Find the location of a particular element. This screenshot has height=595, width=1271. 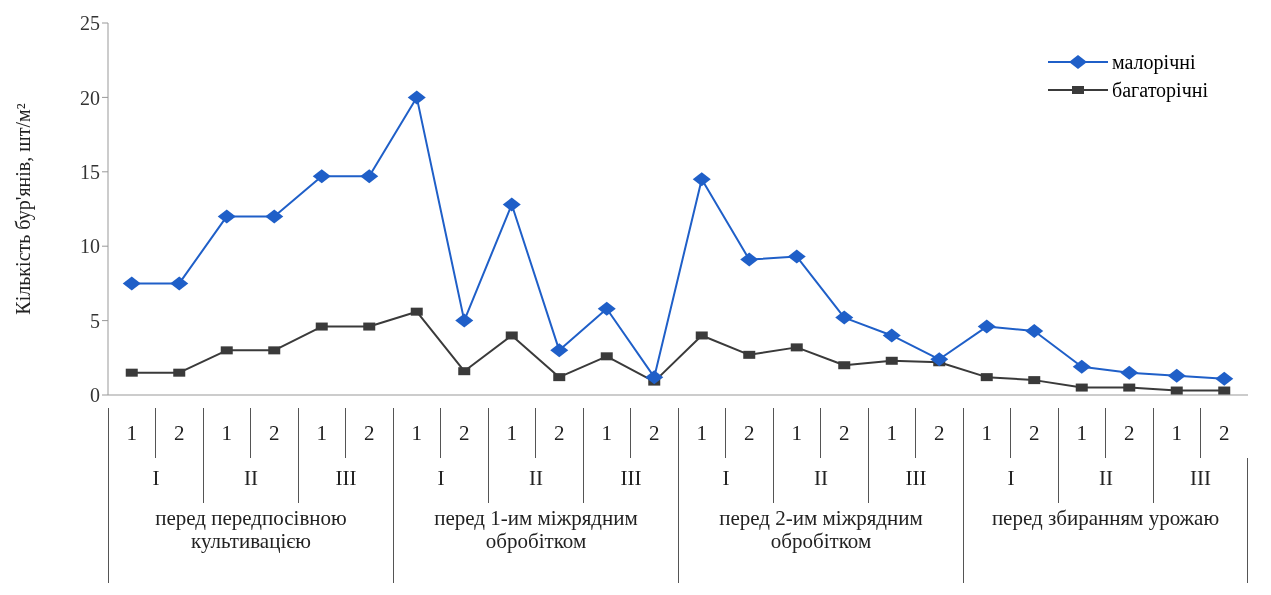

legend-label: малорічні is located at coordinates (1154, 62).